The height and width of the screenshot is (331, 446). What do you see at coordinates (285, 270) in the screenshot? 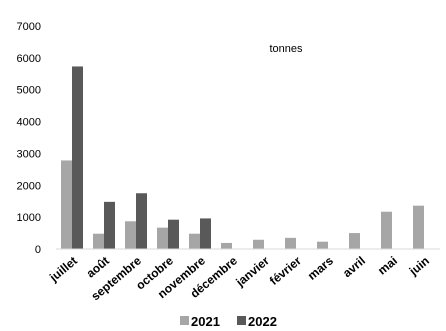
I see `x-tick-label: février` at bounding box center [285, 270].